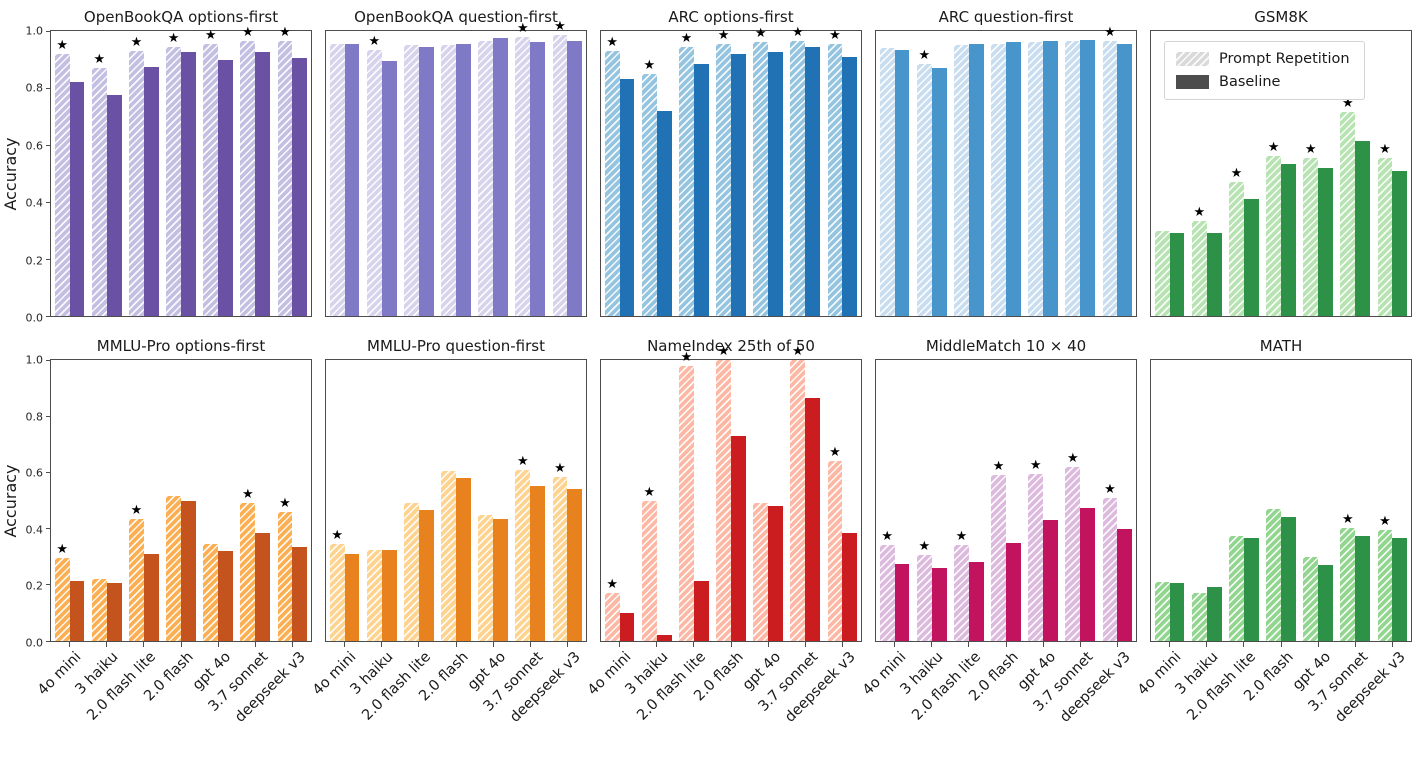 The width and height of the screenshot is (1415, 757). Describe the element at coordinates (179, 503) in the screenshot. I see `plot-area: ★ ★ ★ ★` at that location.